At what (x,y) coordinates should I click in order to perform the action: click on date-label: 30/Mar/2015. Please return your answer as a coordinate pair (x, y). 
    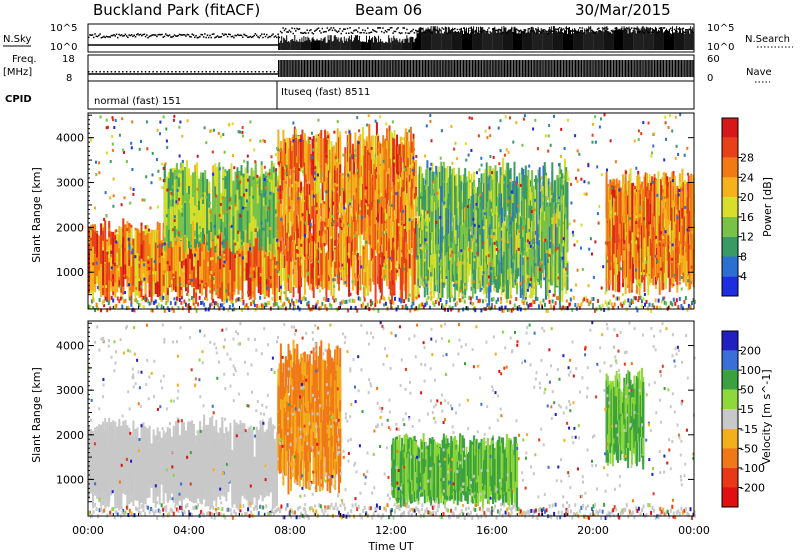
    Looking at the image, I should click on (623, 10).